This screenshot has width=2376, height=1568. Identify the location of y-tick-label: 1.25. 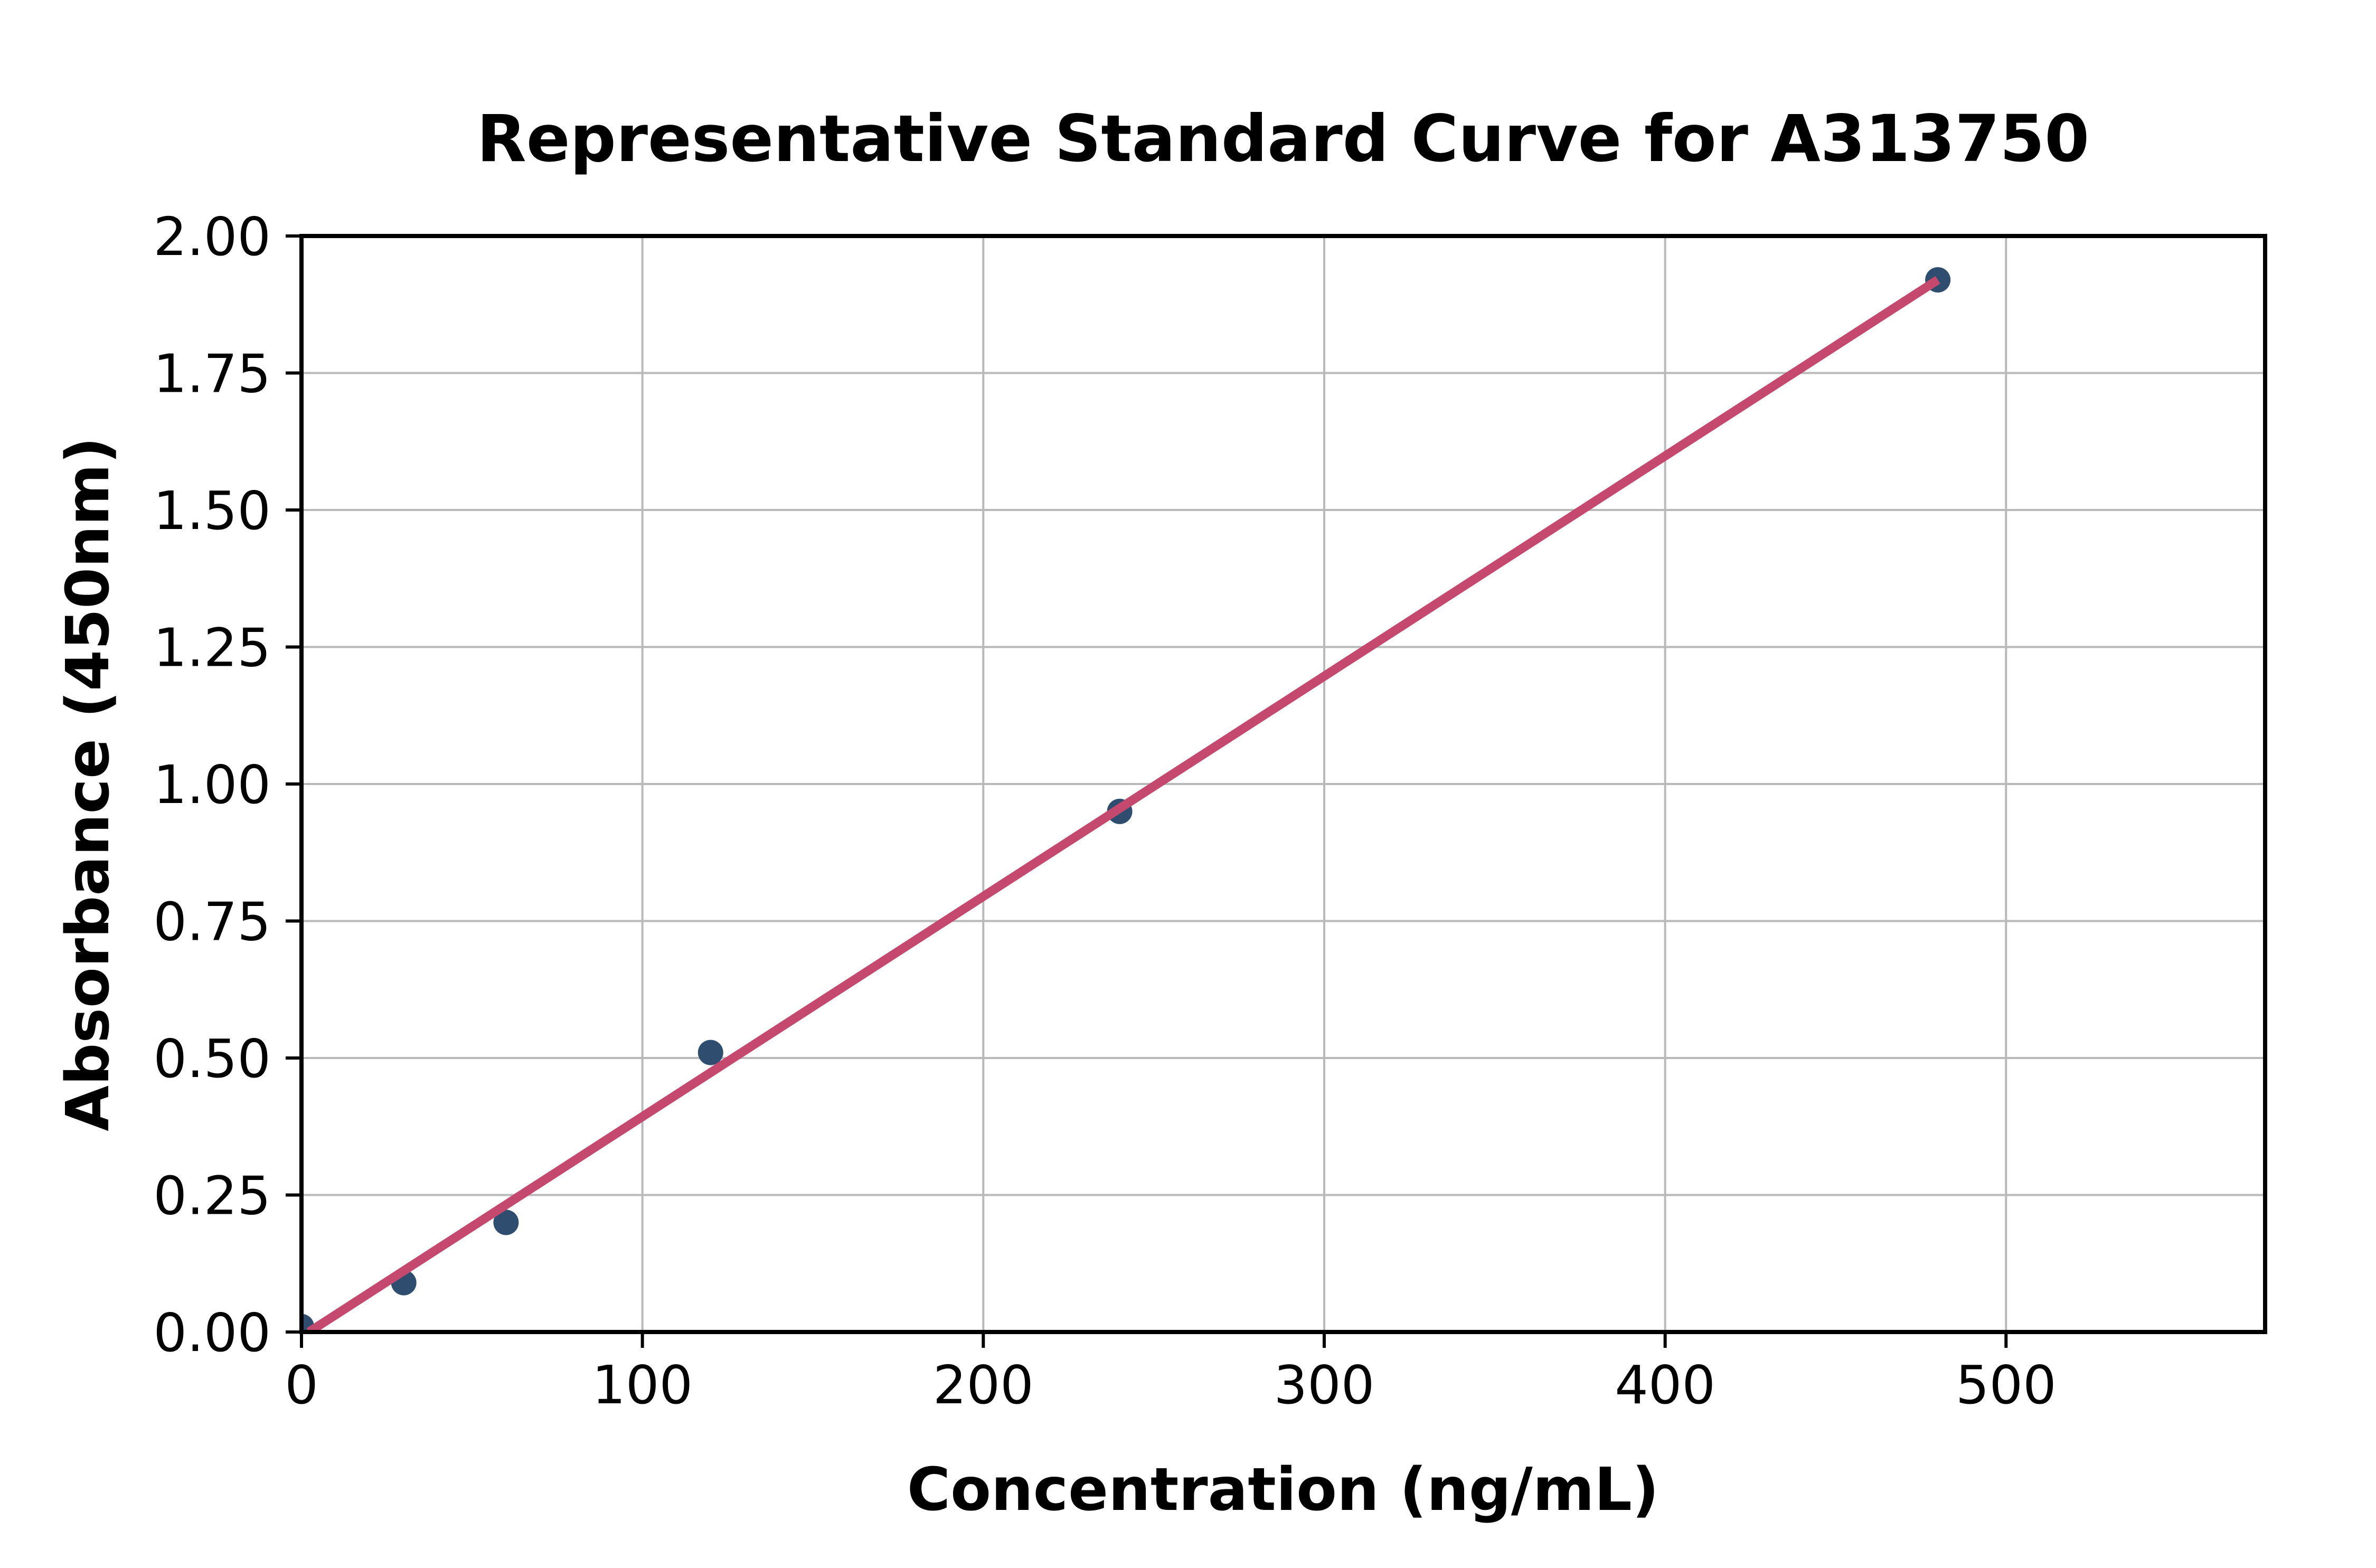
(212, 648).